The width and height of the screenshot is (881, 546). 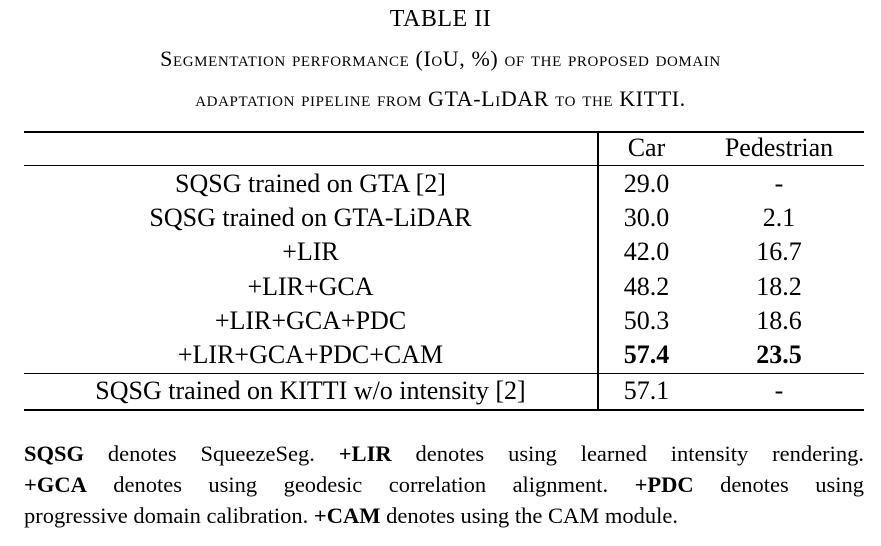 I want to click on table-bottom-rule, so click(x=444, y=410).